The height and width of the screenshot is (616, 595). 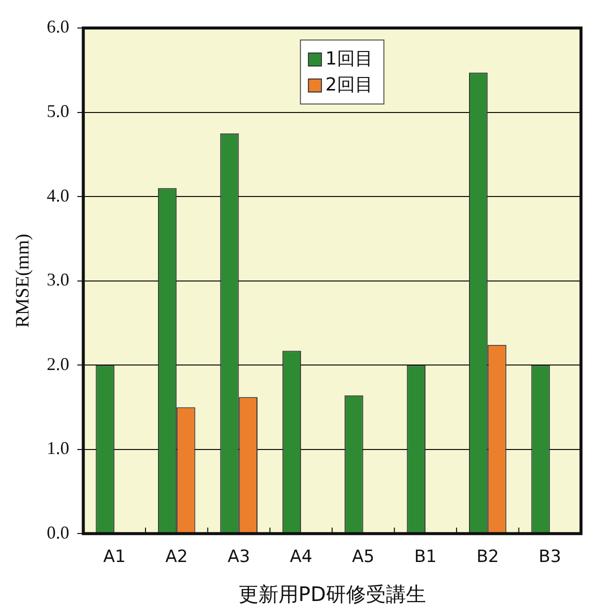 I want to click on y-axis-title: RMSE(mm), so click(x=23, y=281).